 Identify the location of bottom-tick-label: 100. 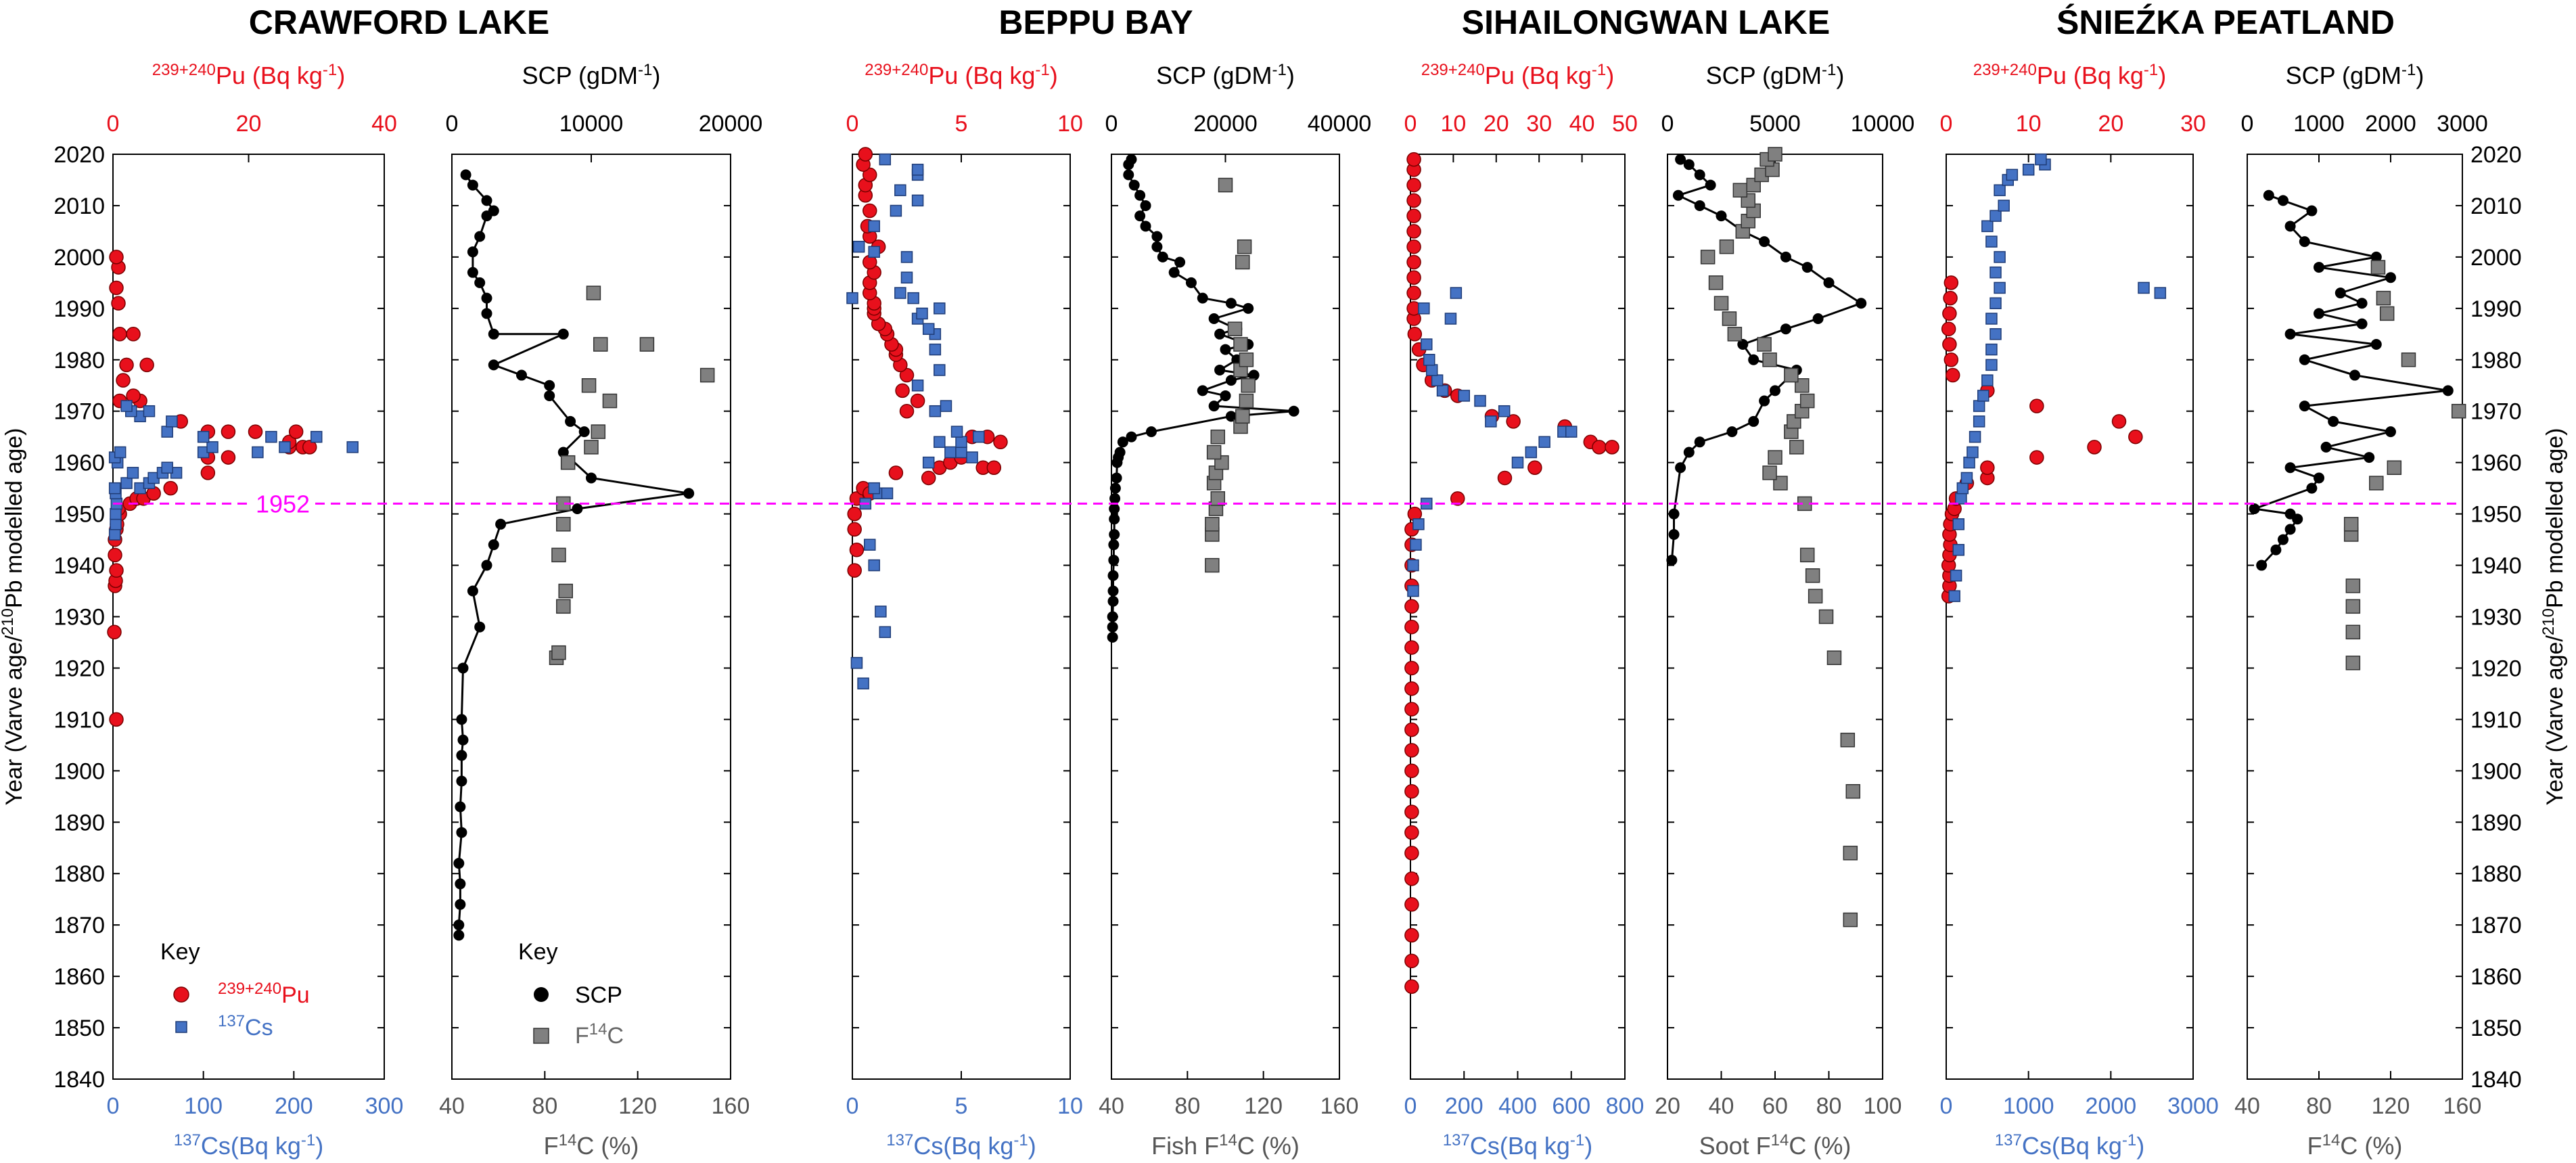
(203, 1106).